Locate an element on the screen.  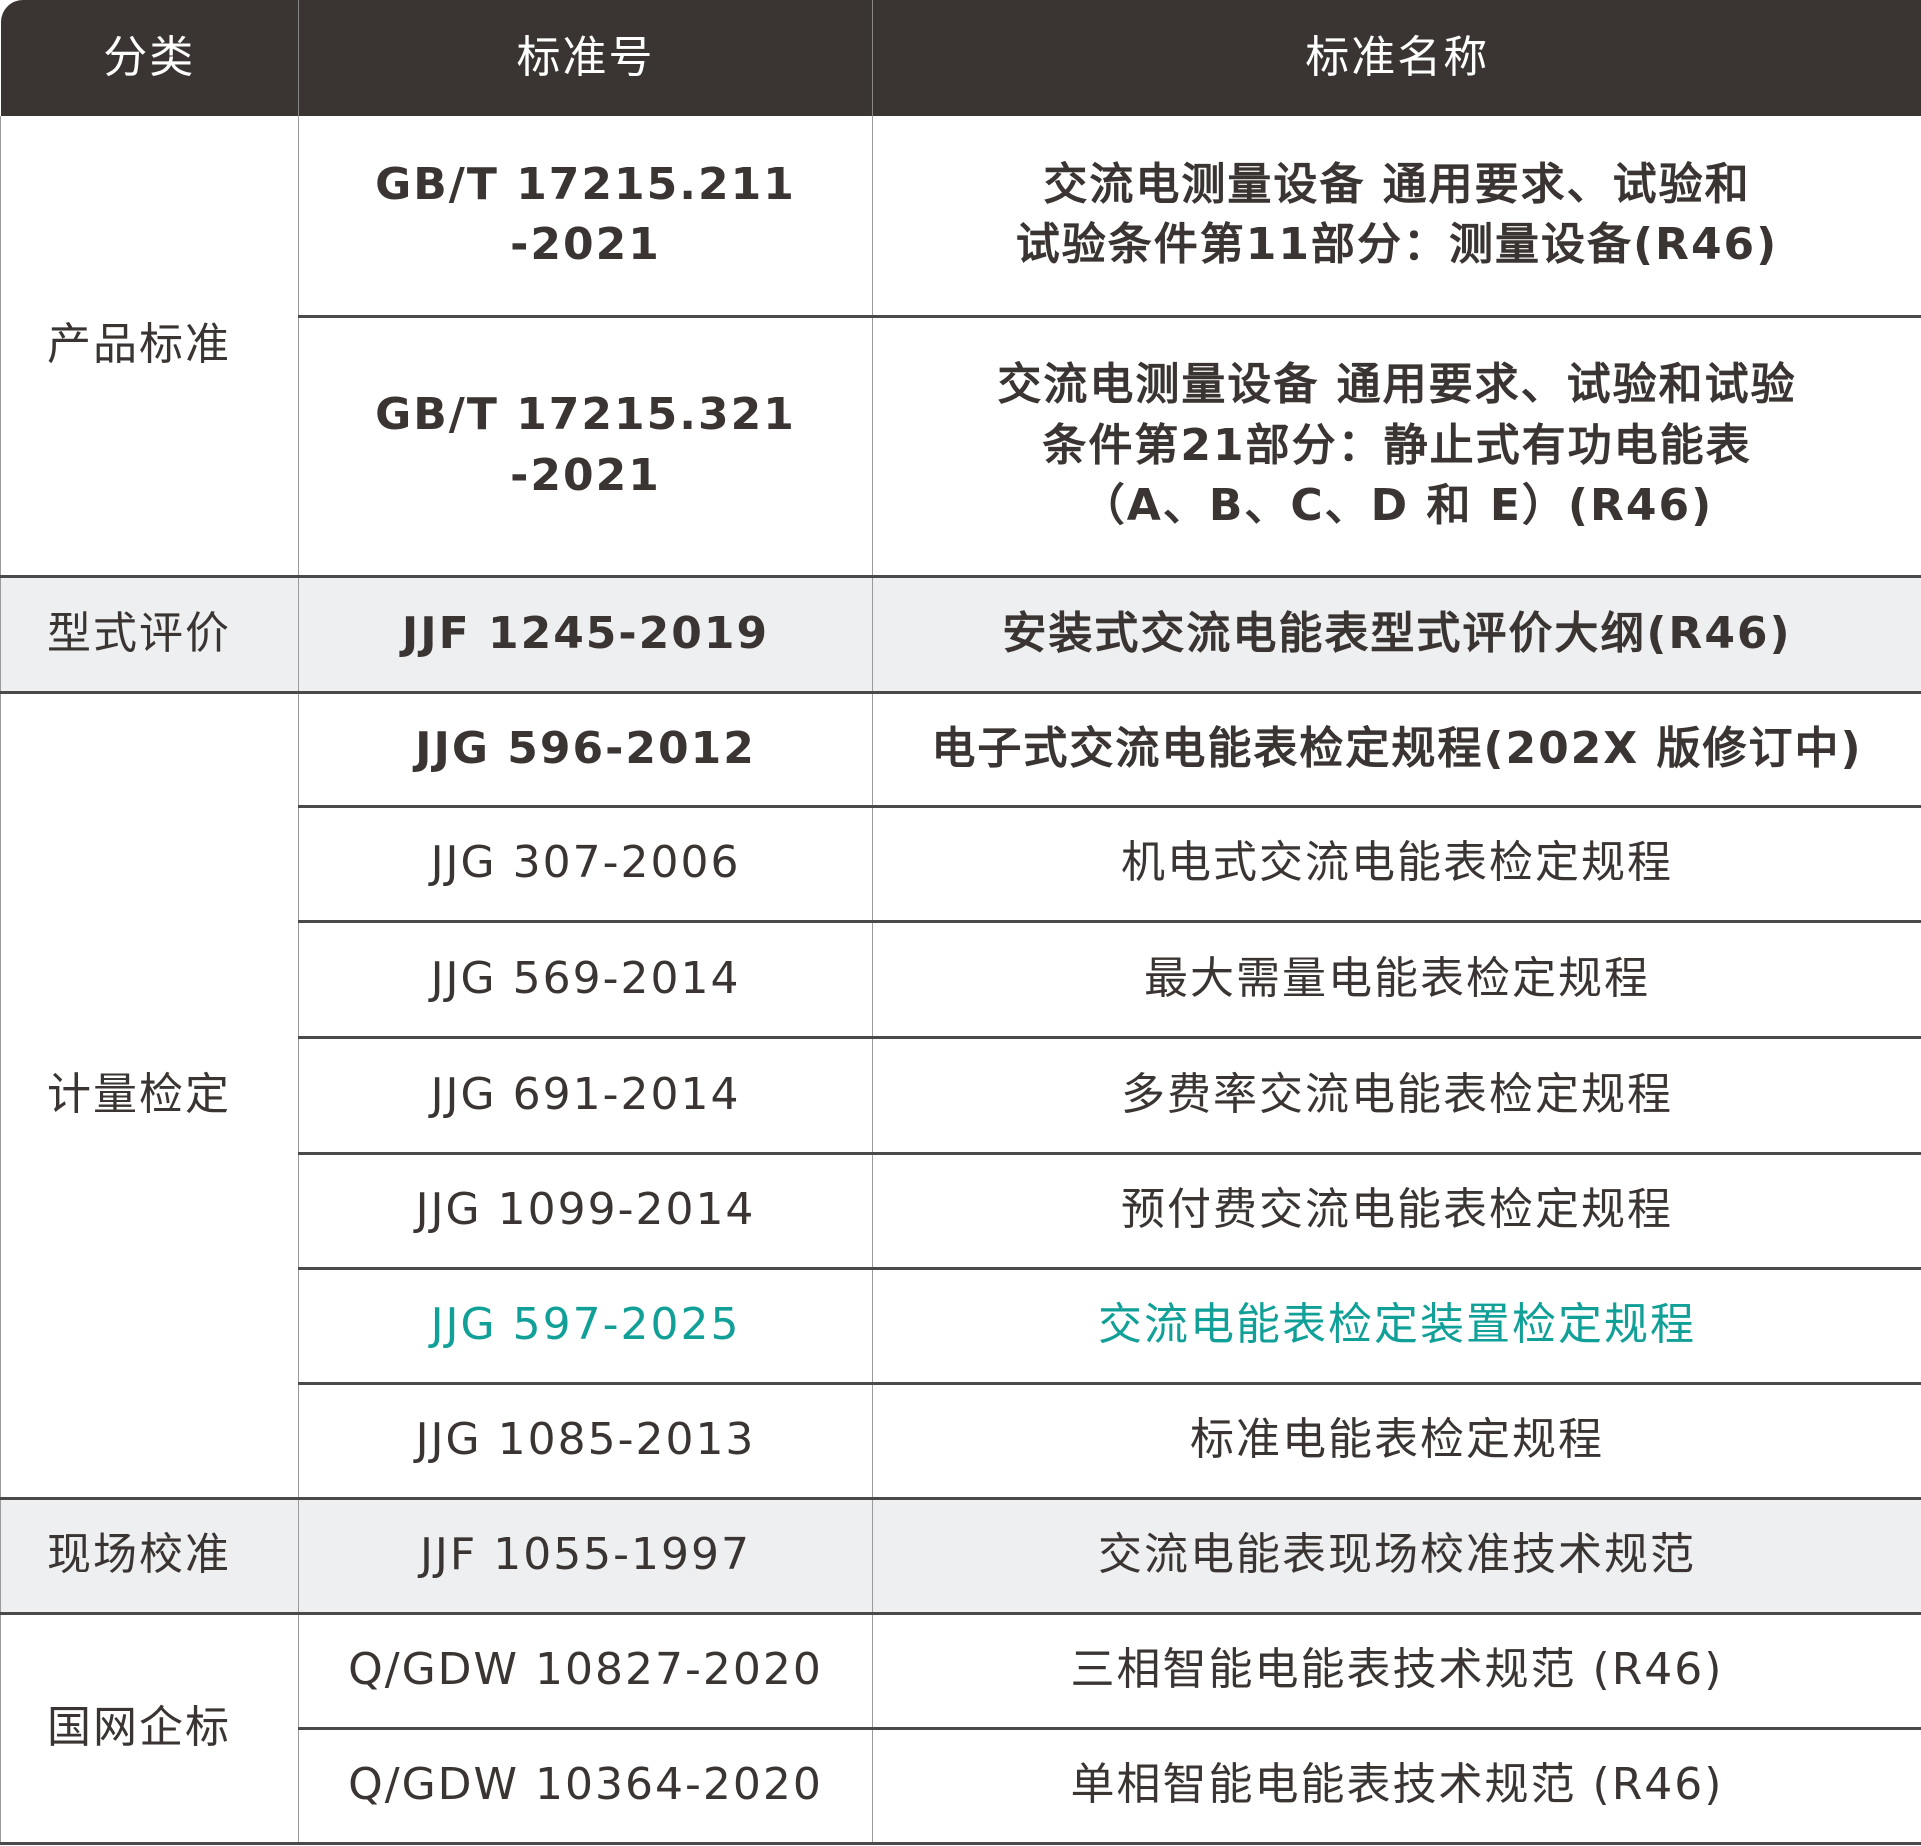
standard-code-cell: GB/T 17215.211 -2021 is located at coordinates (585, 217).